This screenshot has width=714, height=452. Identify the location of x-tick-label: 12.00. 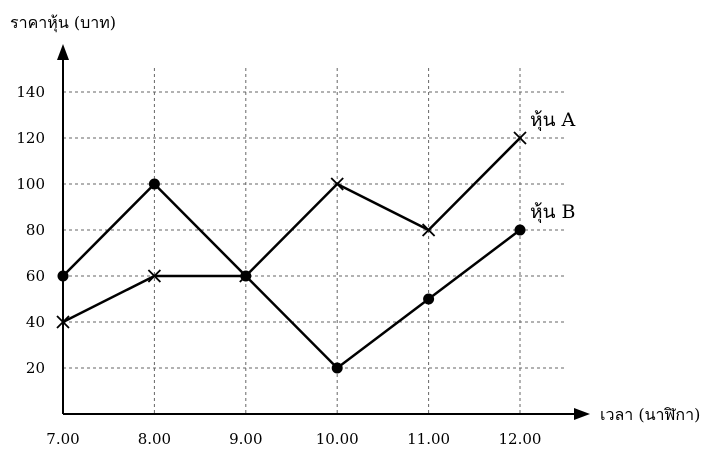
(520, 439).